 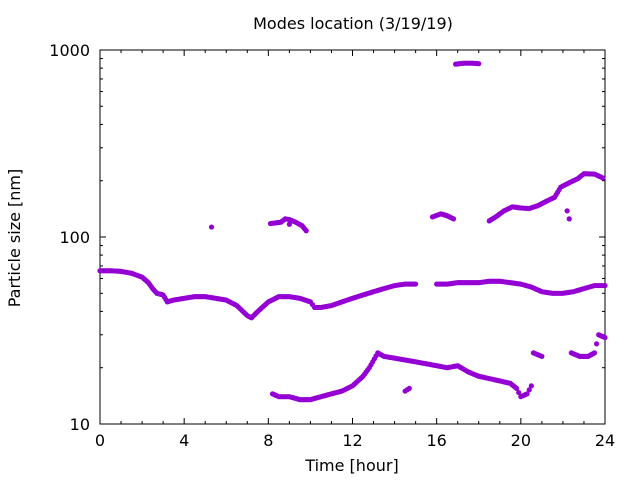 What do you see at coordinates (268, 440) in the screenshot?
I see `x-tick-label: 8` at bounding box center [268, 440].